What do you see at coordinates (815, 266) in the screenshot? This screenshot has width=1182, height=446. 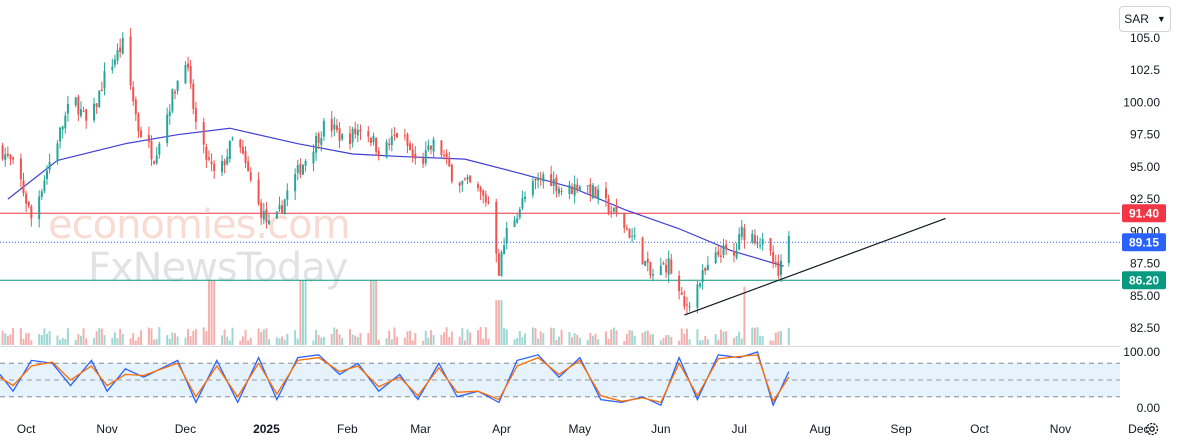 I see `trendline` at bounding box center [815, 266].